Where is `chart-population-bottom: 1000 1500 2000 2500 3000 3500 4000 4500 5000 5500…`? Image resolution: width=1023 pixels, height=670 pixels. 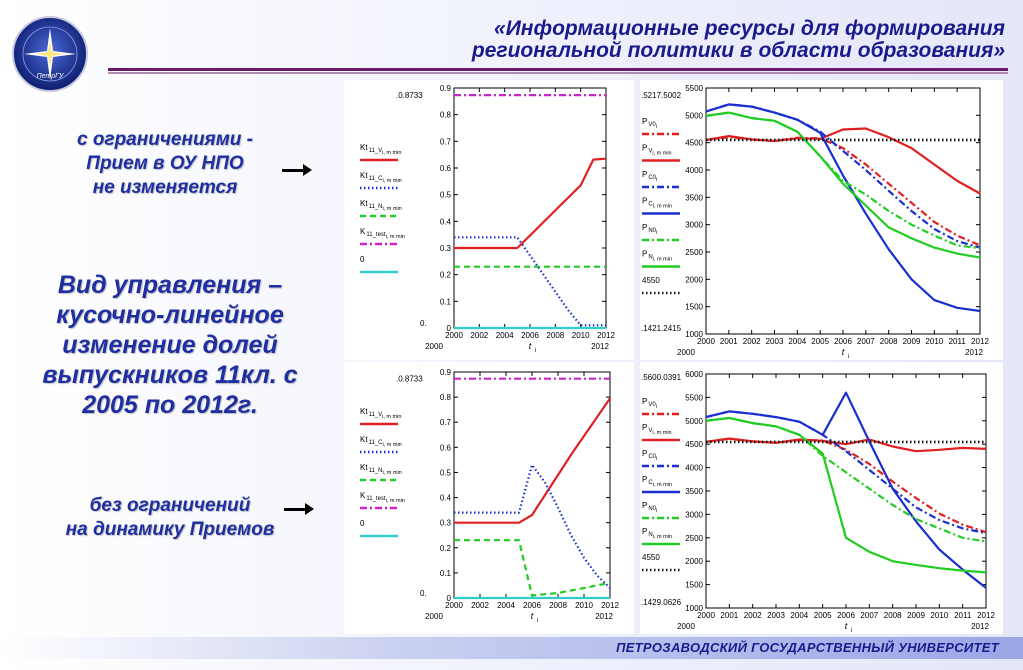
chart-population-bottom: 1000 1500 2000 2500 3000 3500 4000 4500 5000 5500… is located at coordinates (821, 498).